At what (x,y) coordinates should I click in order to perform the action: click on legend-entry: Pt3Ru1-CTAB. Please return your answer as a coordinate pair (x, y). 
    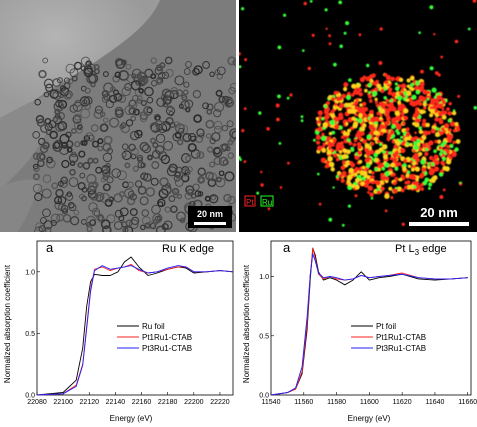
    Looking at the image, I should click on (401, 348).